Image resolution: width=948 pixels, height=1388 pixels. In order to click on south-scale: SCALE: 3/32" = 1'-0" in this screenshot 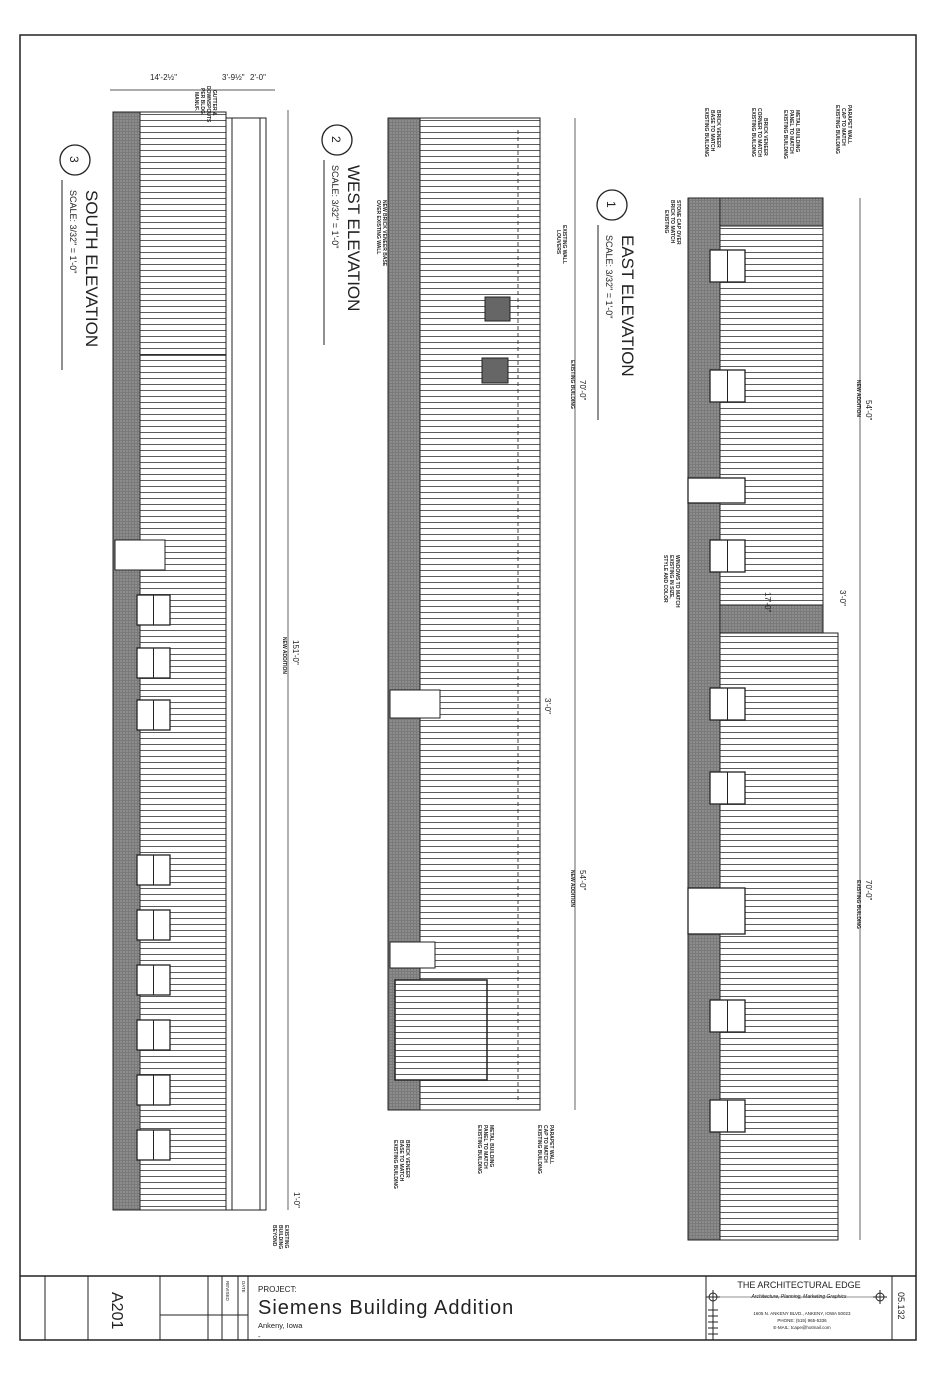, I will do `click(73, 231)`.